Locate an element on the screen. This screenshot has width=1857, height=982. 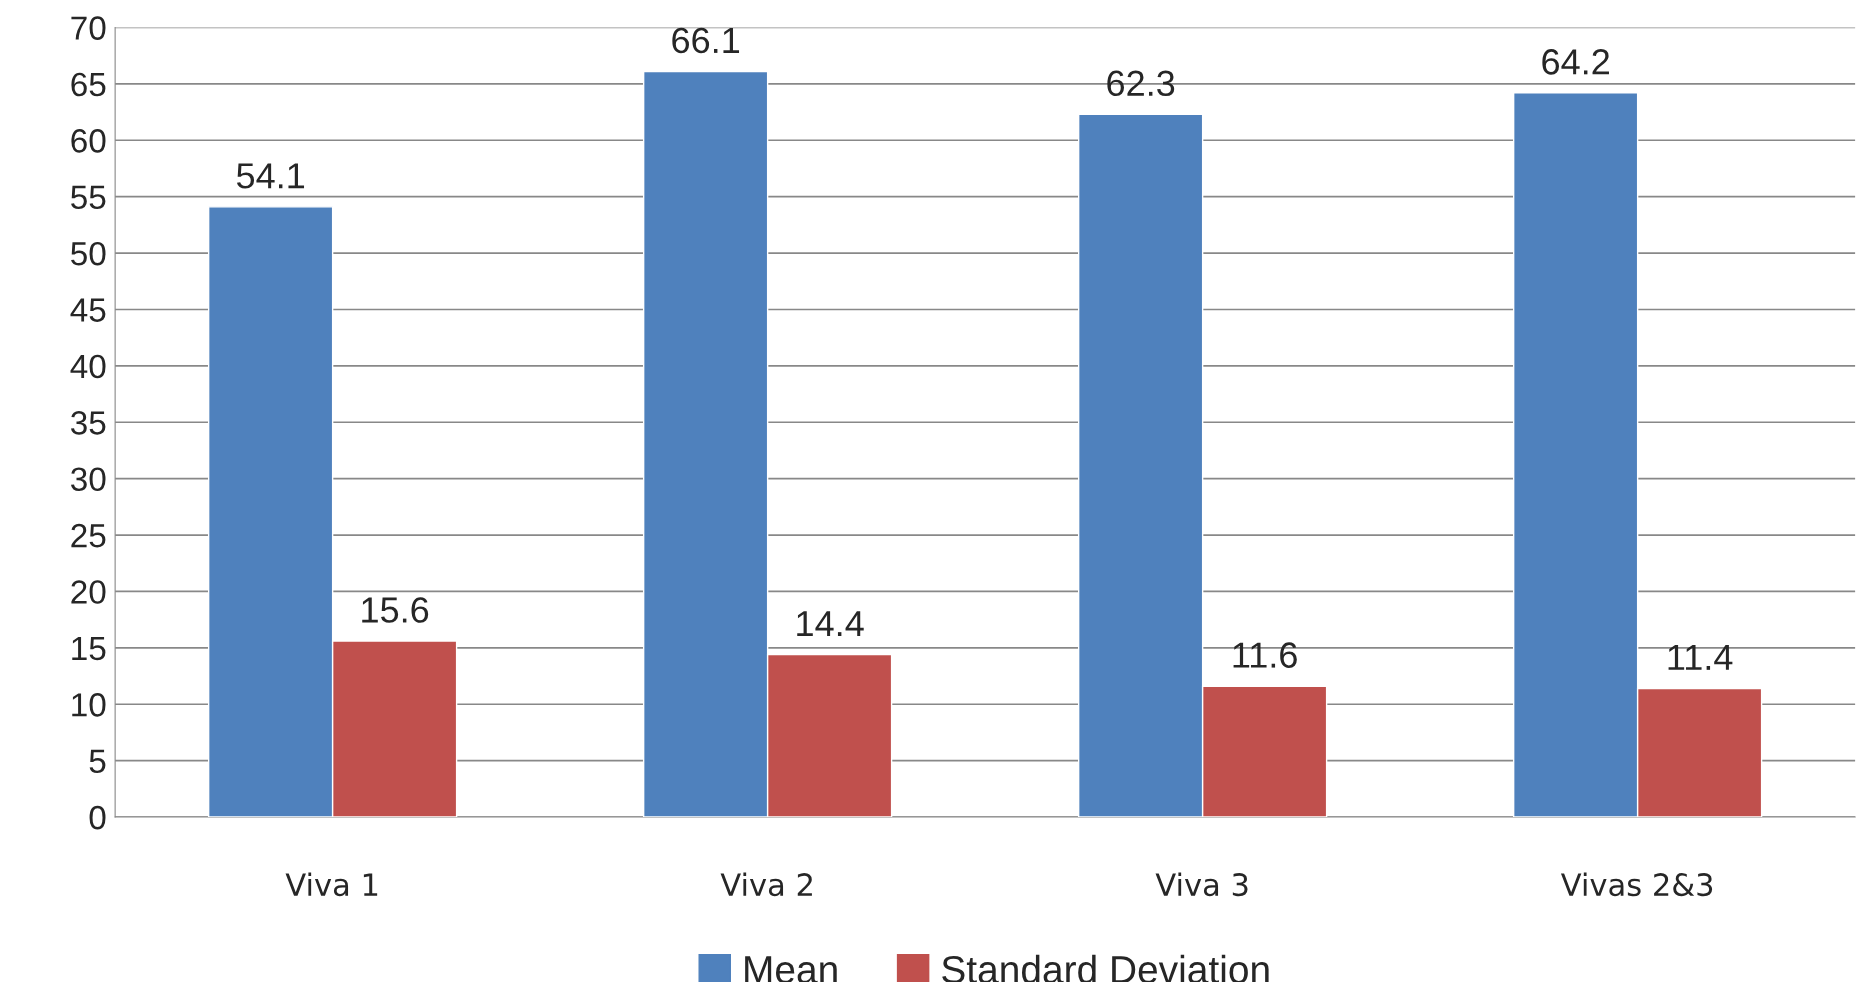
y-tick-label: 55 is located at coordinates (88, 197).